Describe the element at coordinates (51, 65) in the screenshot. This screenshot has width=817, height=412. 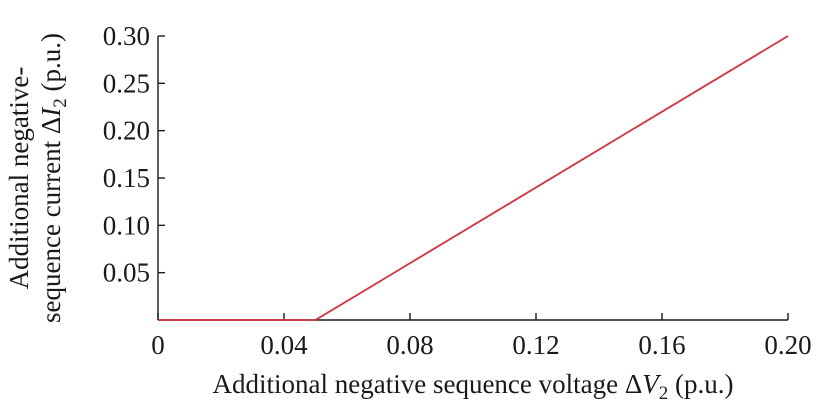
I see `y-axis-title-suffix: (p.u.)` at that location.